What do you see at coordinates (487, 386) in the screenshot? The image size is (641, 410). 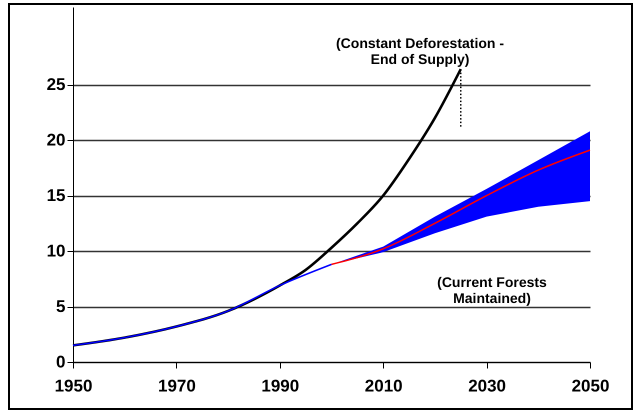 I see `x-tick-label: 2030` at bounding box center [487, 386].